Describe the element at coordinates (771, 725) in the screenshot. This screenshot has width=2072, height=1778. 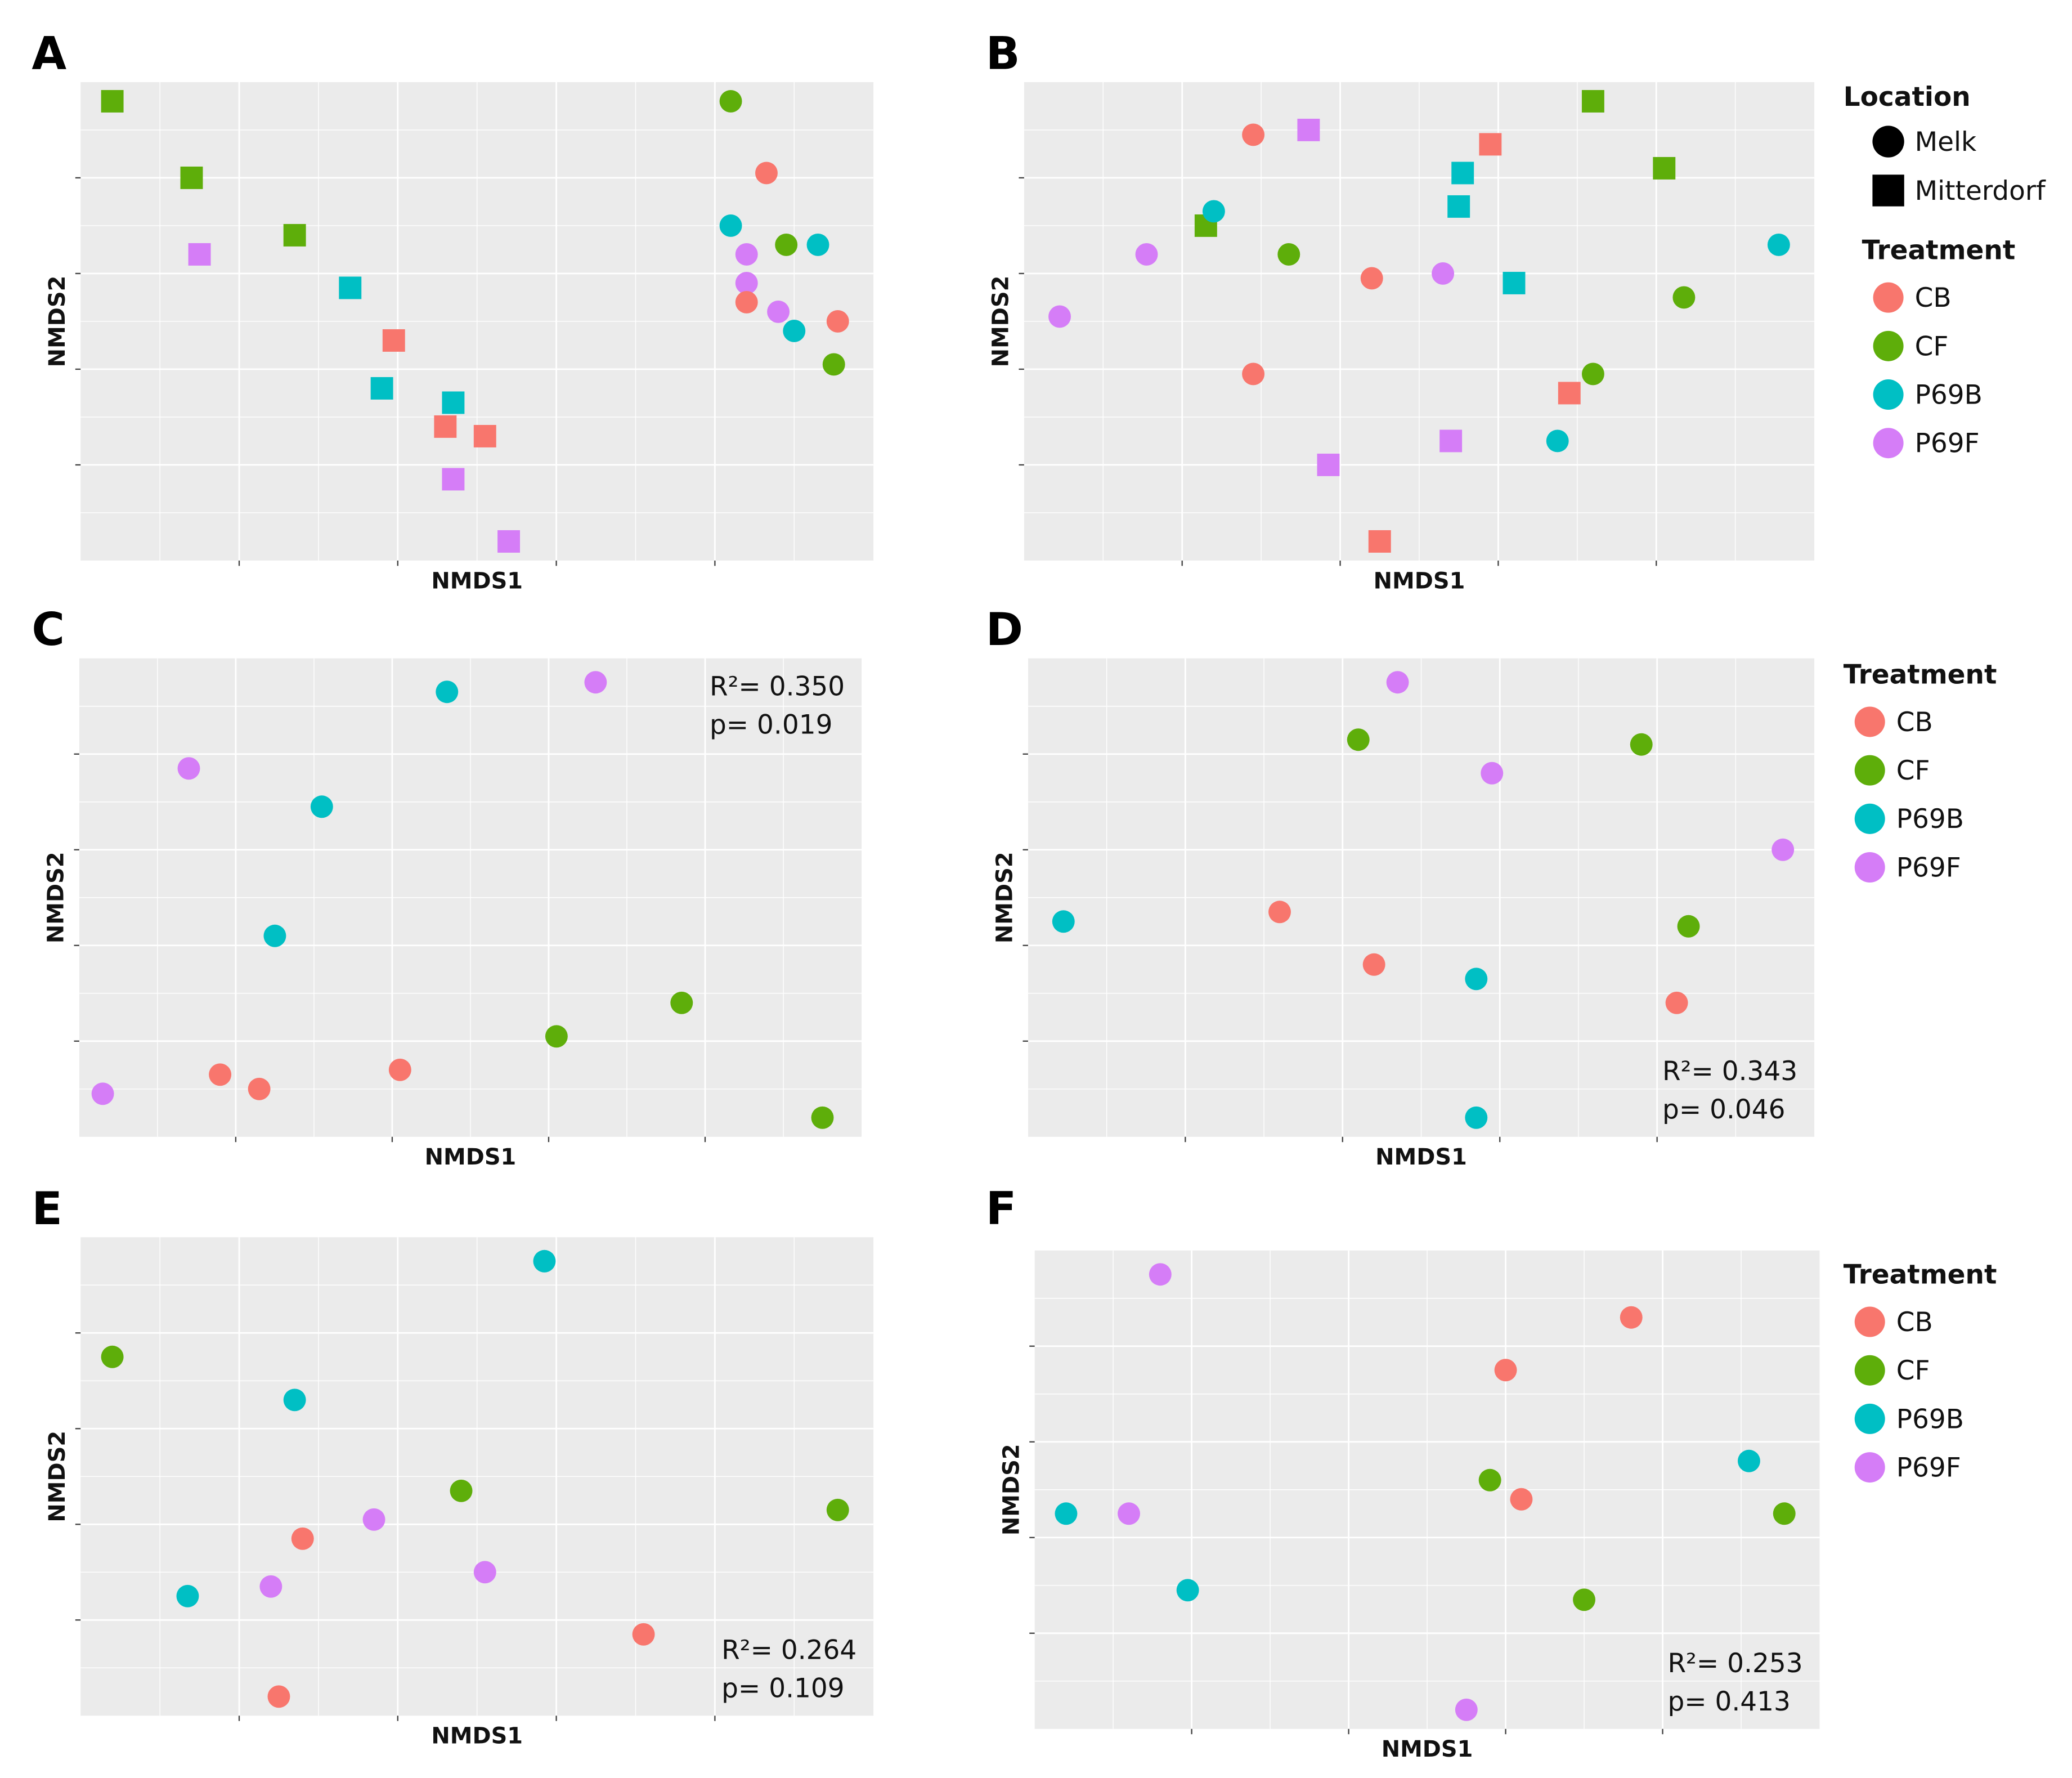
I see `p-value-label: p= 0.019` at that location.